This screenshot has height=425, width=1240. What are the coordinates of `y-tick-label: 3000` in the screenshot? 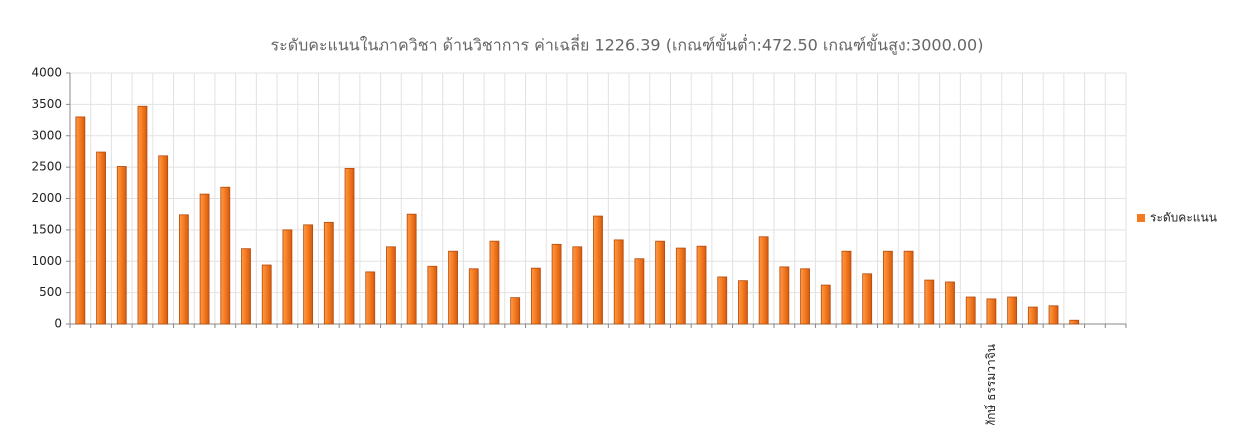 It's located at (46, 135).